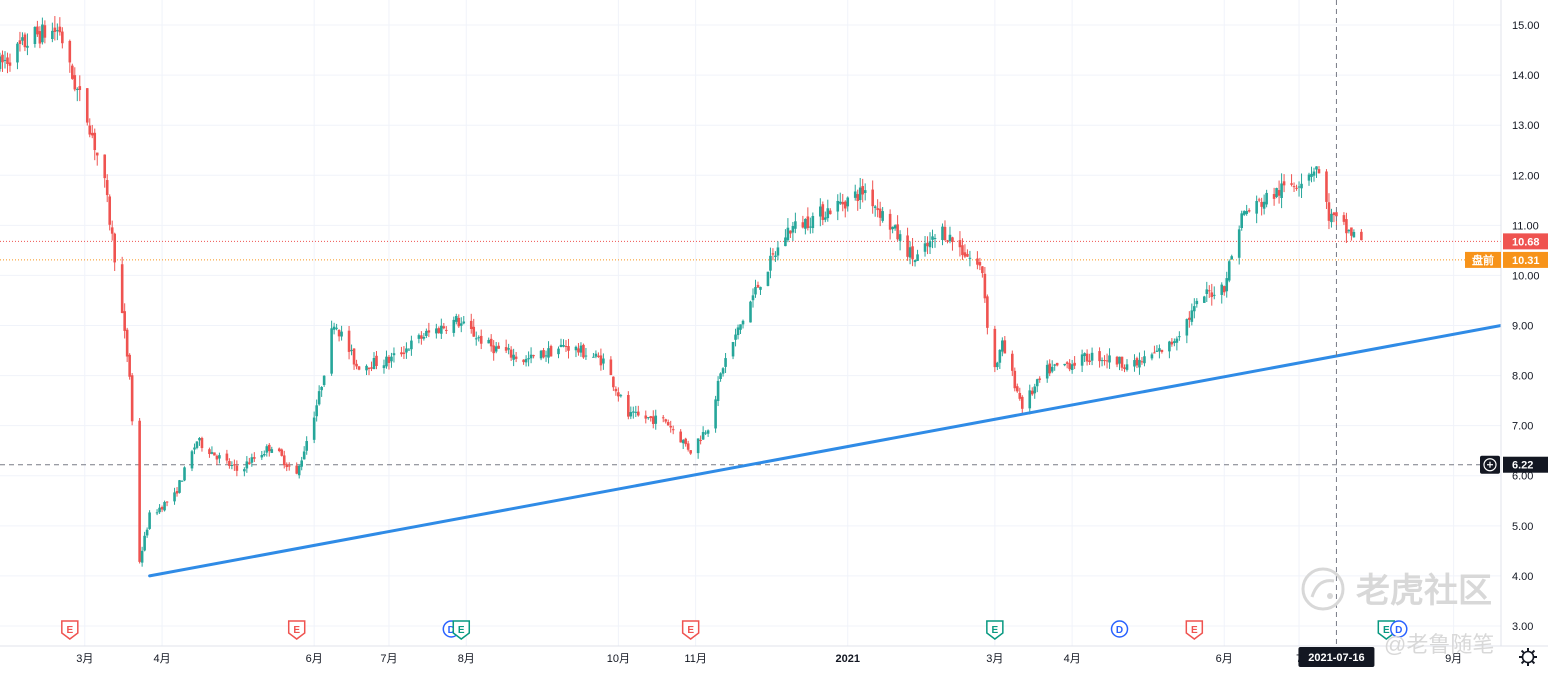  What do you see at coordinates (1490, 464) in the screenshot?
I see `plus-circle-icon` at bounding box center [1490, 464].